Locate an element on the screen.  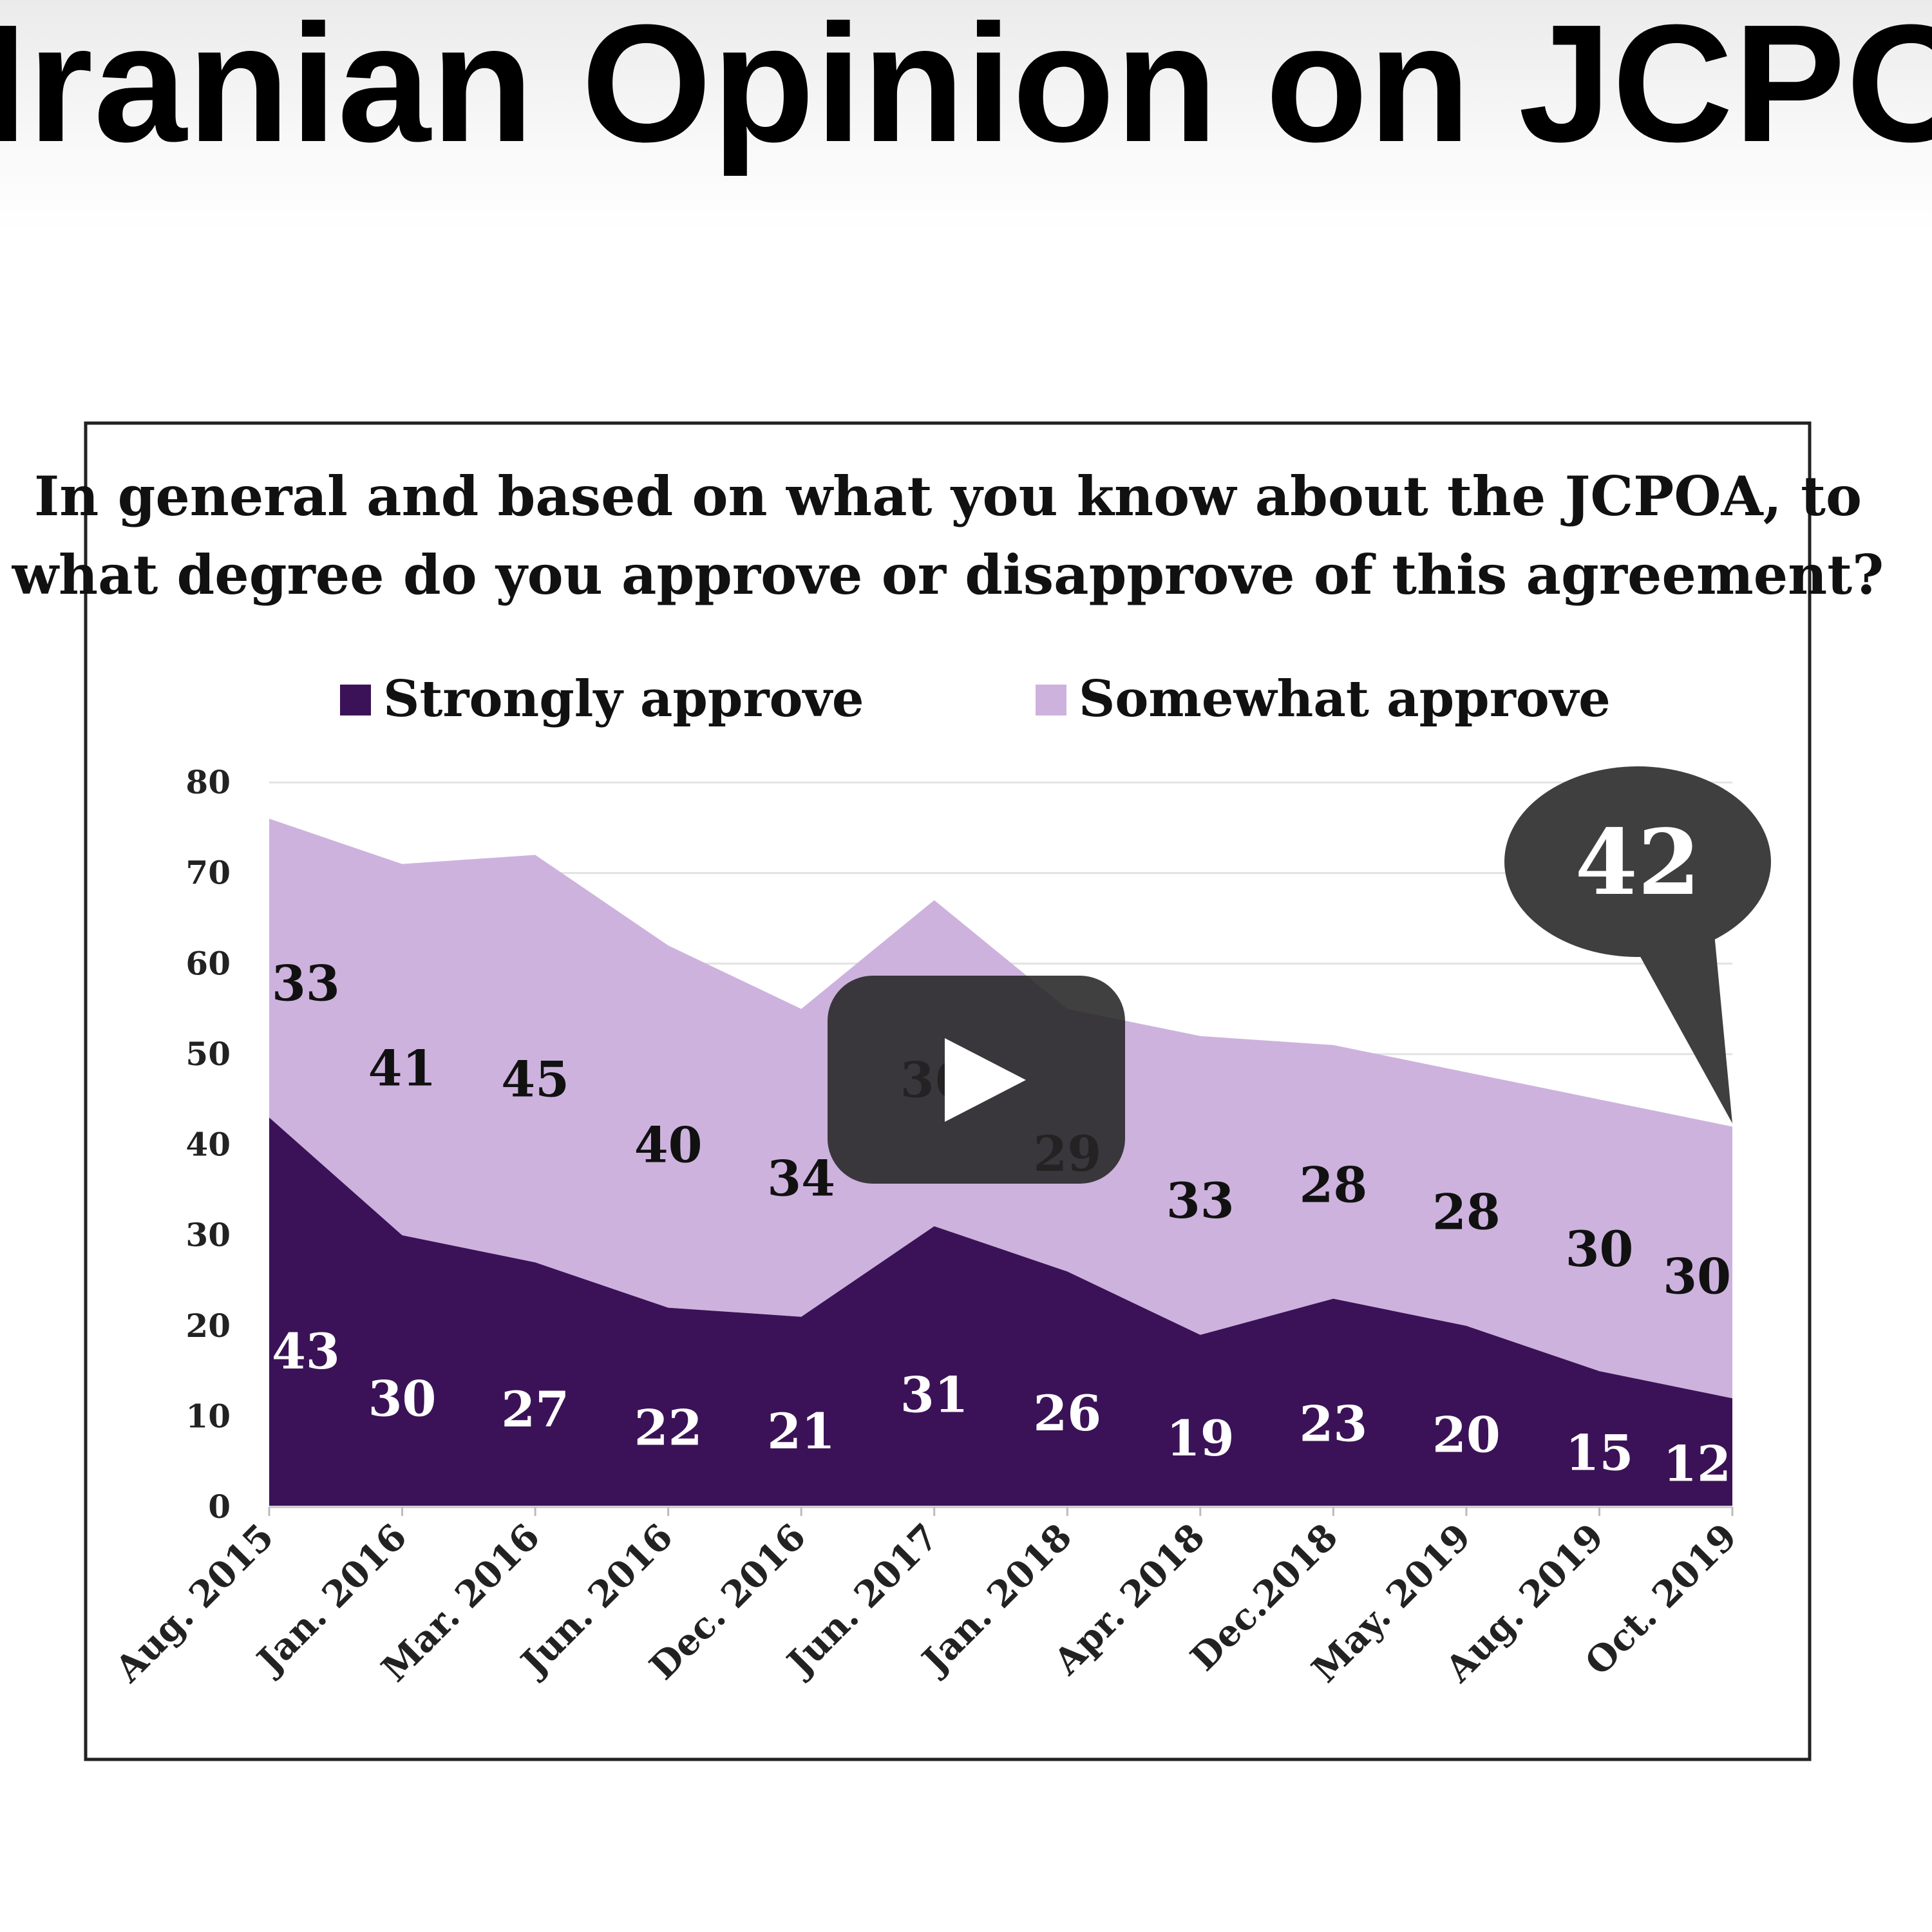
data-label-somewhat: 40 is located at coordinates (668, 1145).